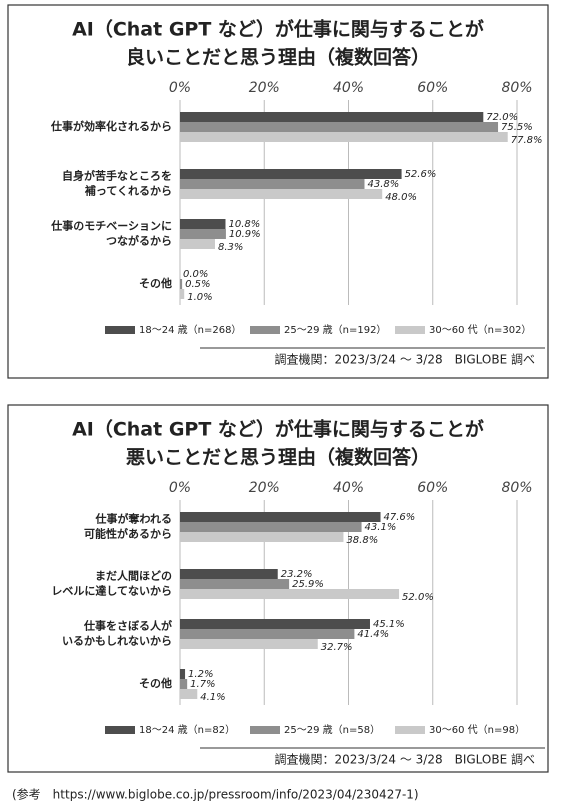 The width and height of the screenshot is (570, 811). What do you see at coordinates (133, 576) in the screenshot?
I see `category-label: まだ人間ほどの` at bounding box center [133, 576].